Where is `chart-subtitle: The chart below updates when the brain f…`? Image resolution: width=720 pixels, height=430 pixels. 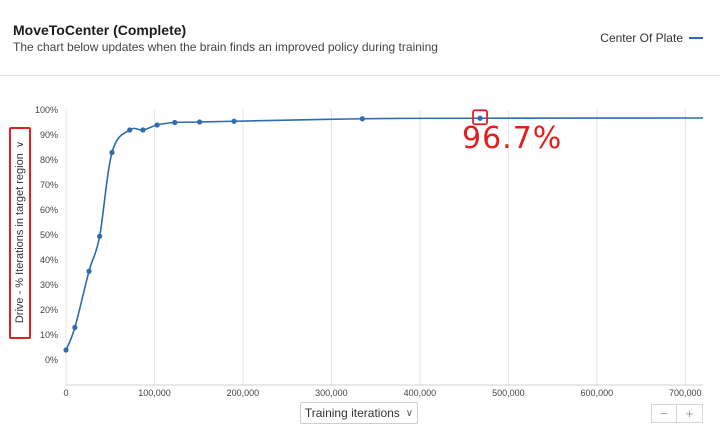 chart-subtitle: The chart below updates when the brain f… is located at coordinates (225, 47).